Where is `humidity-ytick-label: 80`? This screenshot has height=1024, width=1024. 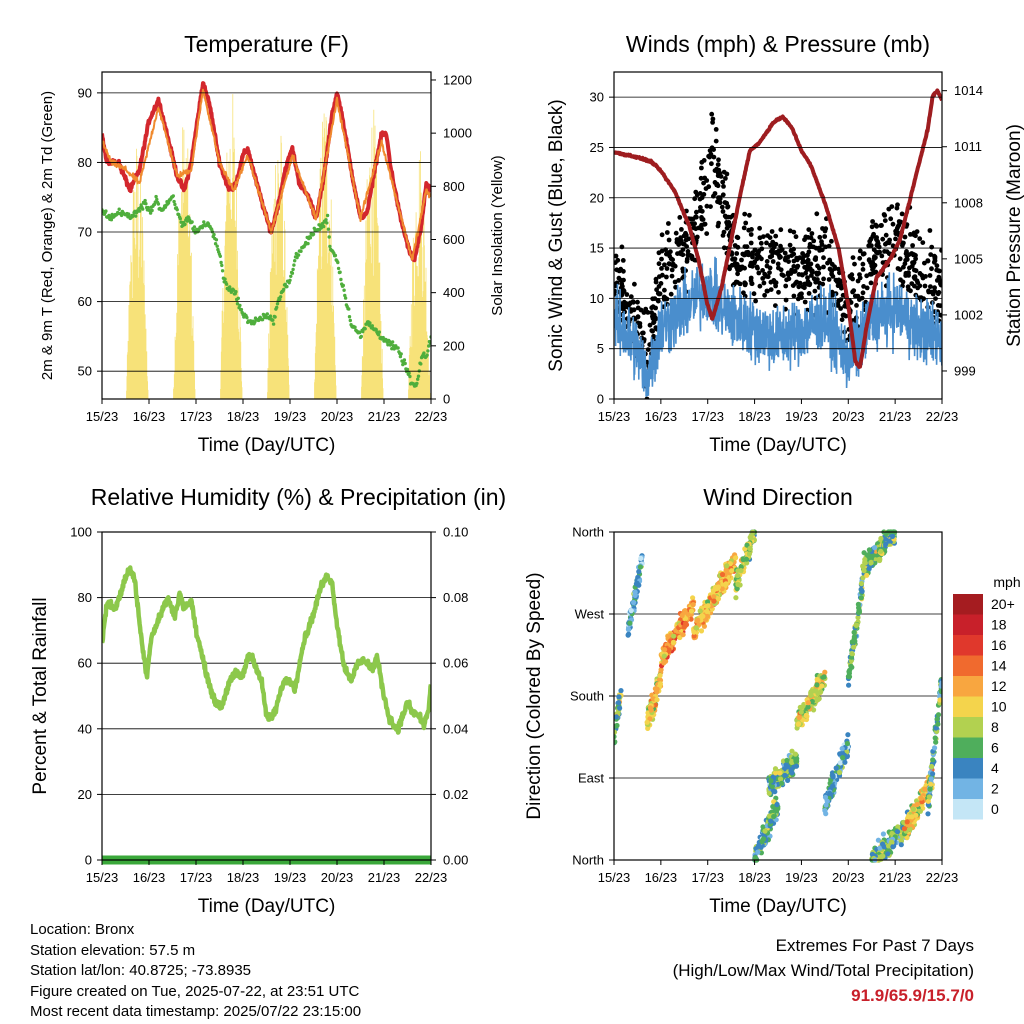
humidity-ytick-label: 80 is located at coordinates (85, 597).